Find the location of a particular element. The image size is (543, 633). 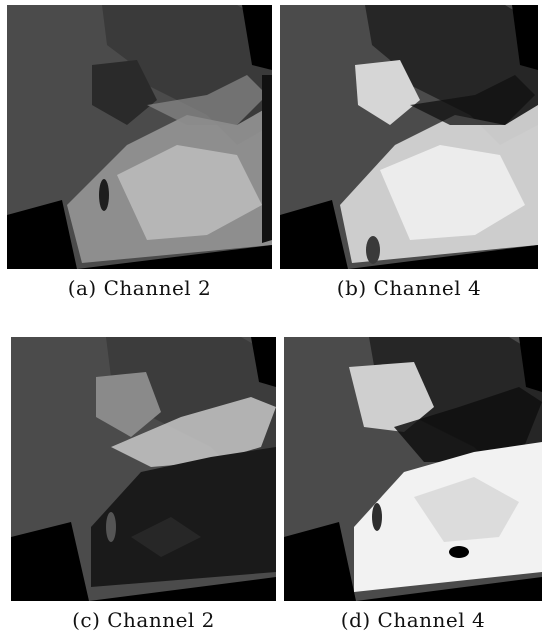

caption-d: (d) Channel 4 is located at coordinates (413, 620).